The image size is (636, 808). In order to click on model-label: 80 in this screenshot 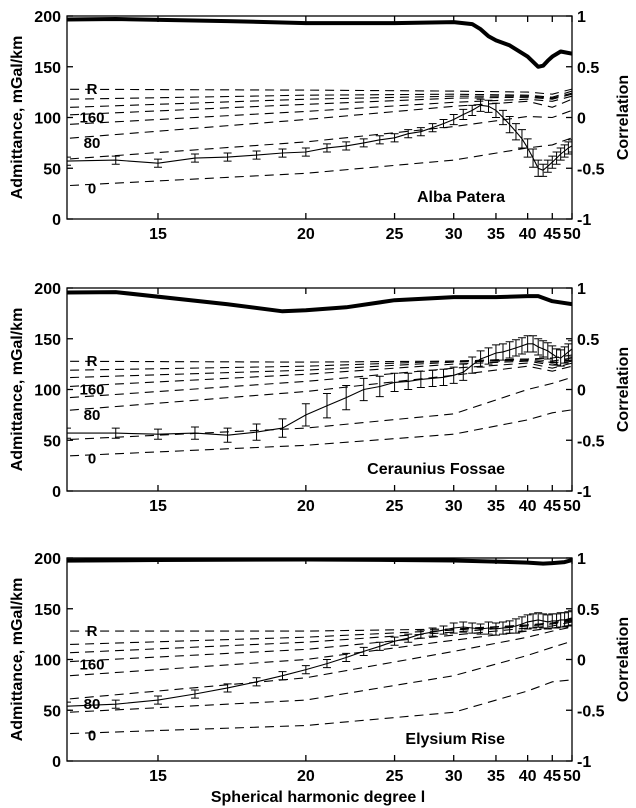, I will do `click(92, 143)`.